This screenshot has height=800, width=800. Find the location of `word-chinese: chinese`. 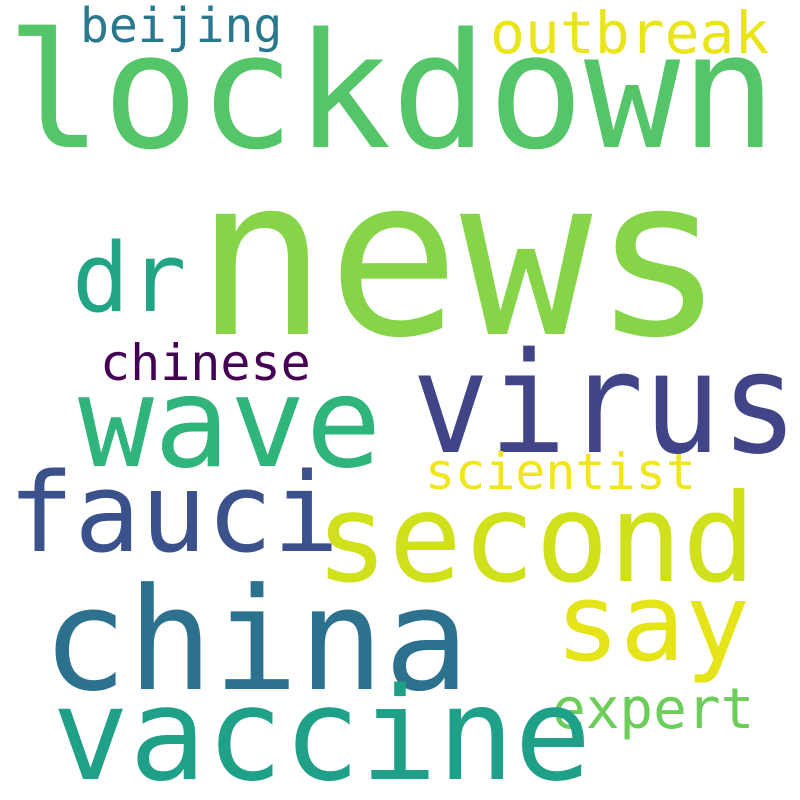

word-chinese: chinese is located at coordinates (205, 363).